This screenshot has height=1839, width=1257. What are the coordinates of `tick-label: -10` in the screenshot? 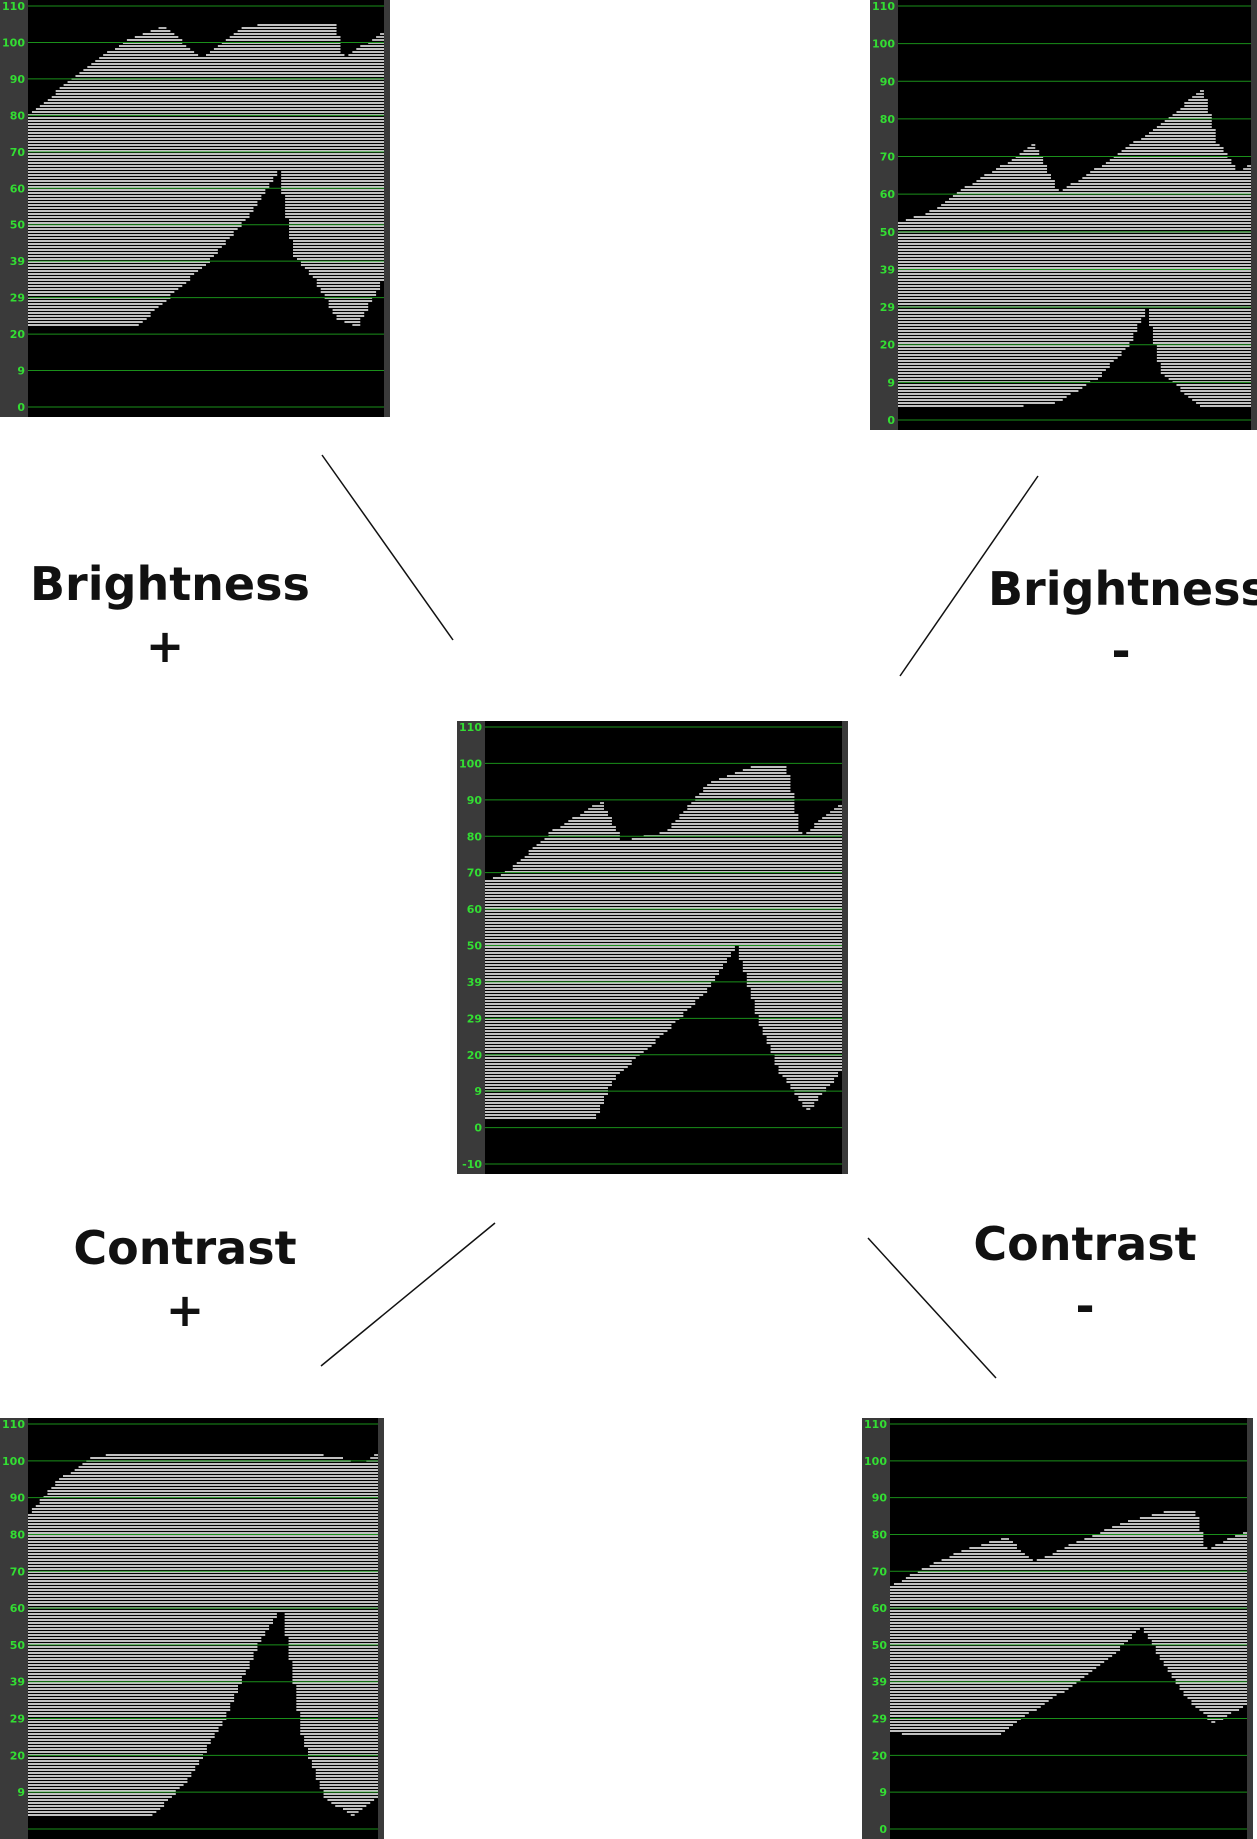 It's located at (472, 1164).